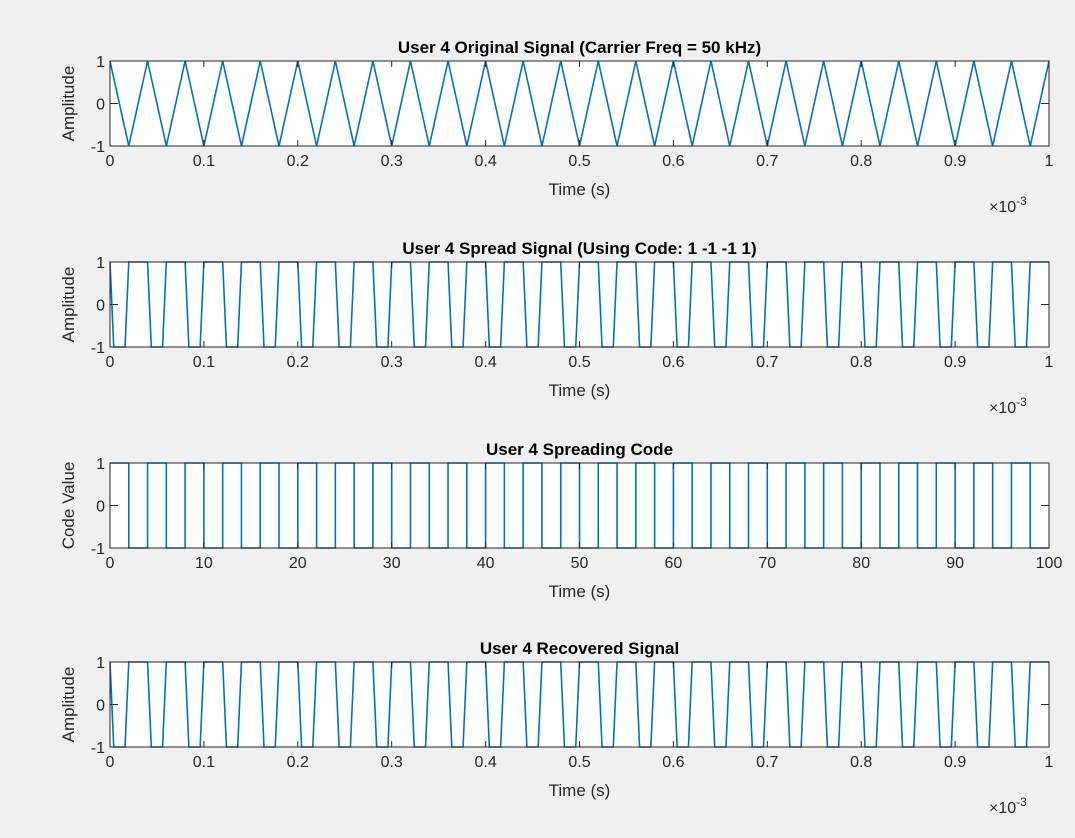  What do you see at coordinates (580, 563) in the screenshot?
I see `x-tick-label: 50` at bounding box center [580, 563].